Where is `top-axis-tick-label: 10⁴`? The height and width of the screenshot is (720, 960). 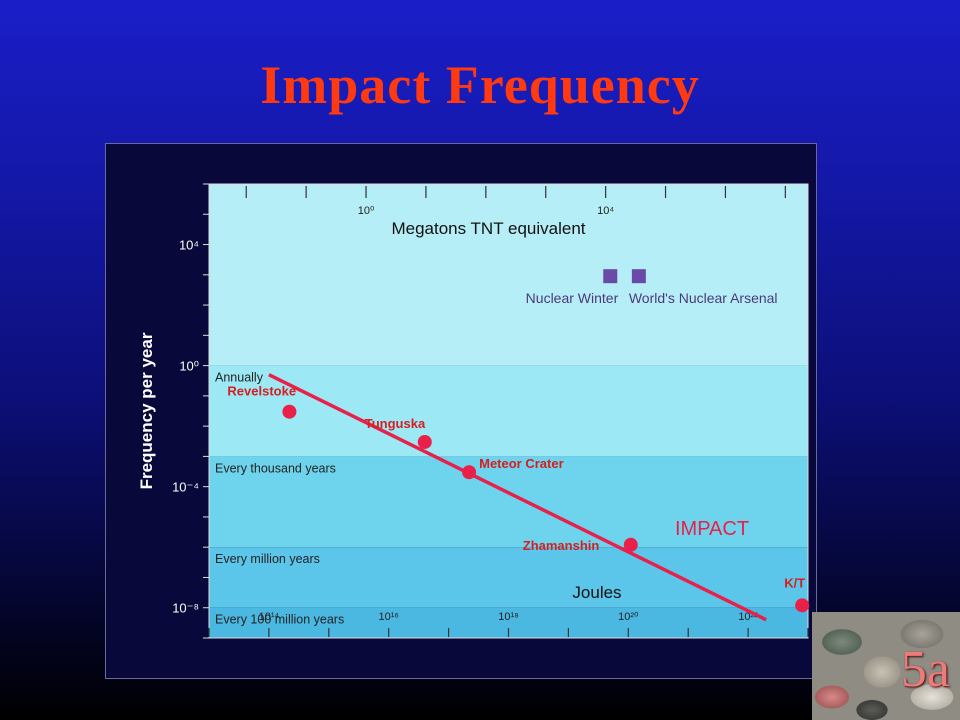 top-axis-tick-label: 10⁴ is located at coordinates (605, 211).